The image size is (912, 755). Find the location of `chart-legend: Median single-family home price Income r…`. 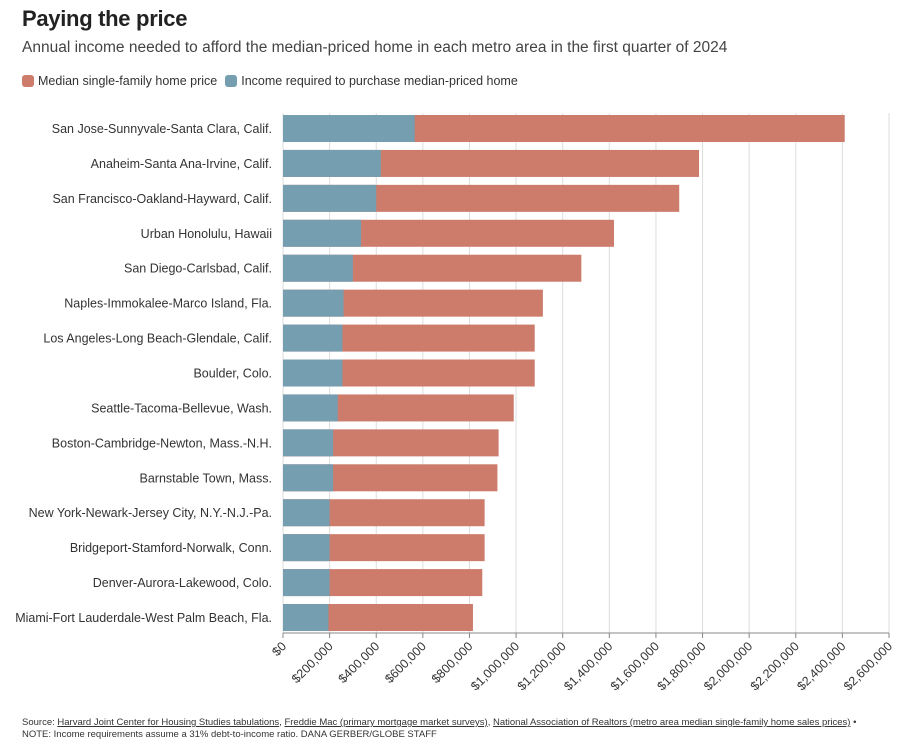

chart-legend: Median single-family home price Income r… is located at coordinates (274, 81).